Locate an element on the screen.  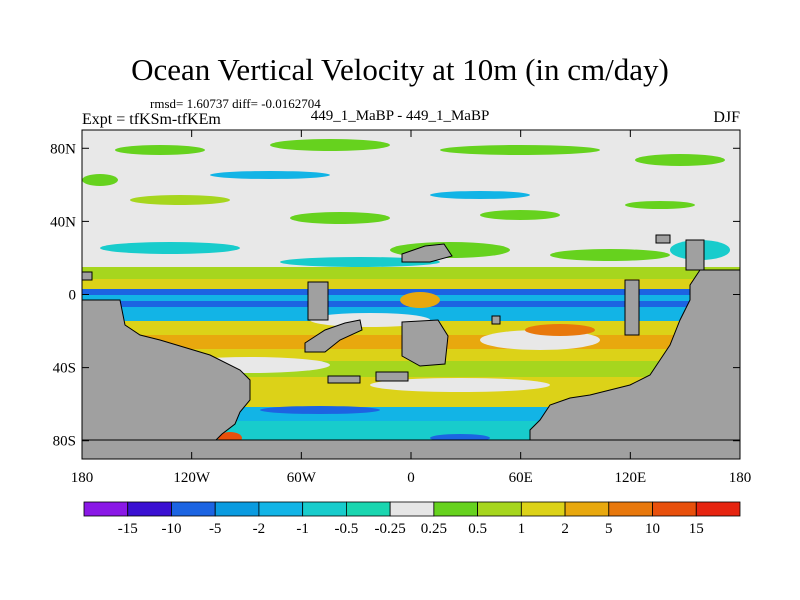
band-south-equatorial is located at coordinates (411, 314).